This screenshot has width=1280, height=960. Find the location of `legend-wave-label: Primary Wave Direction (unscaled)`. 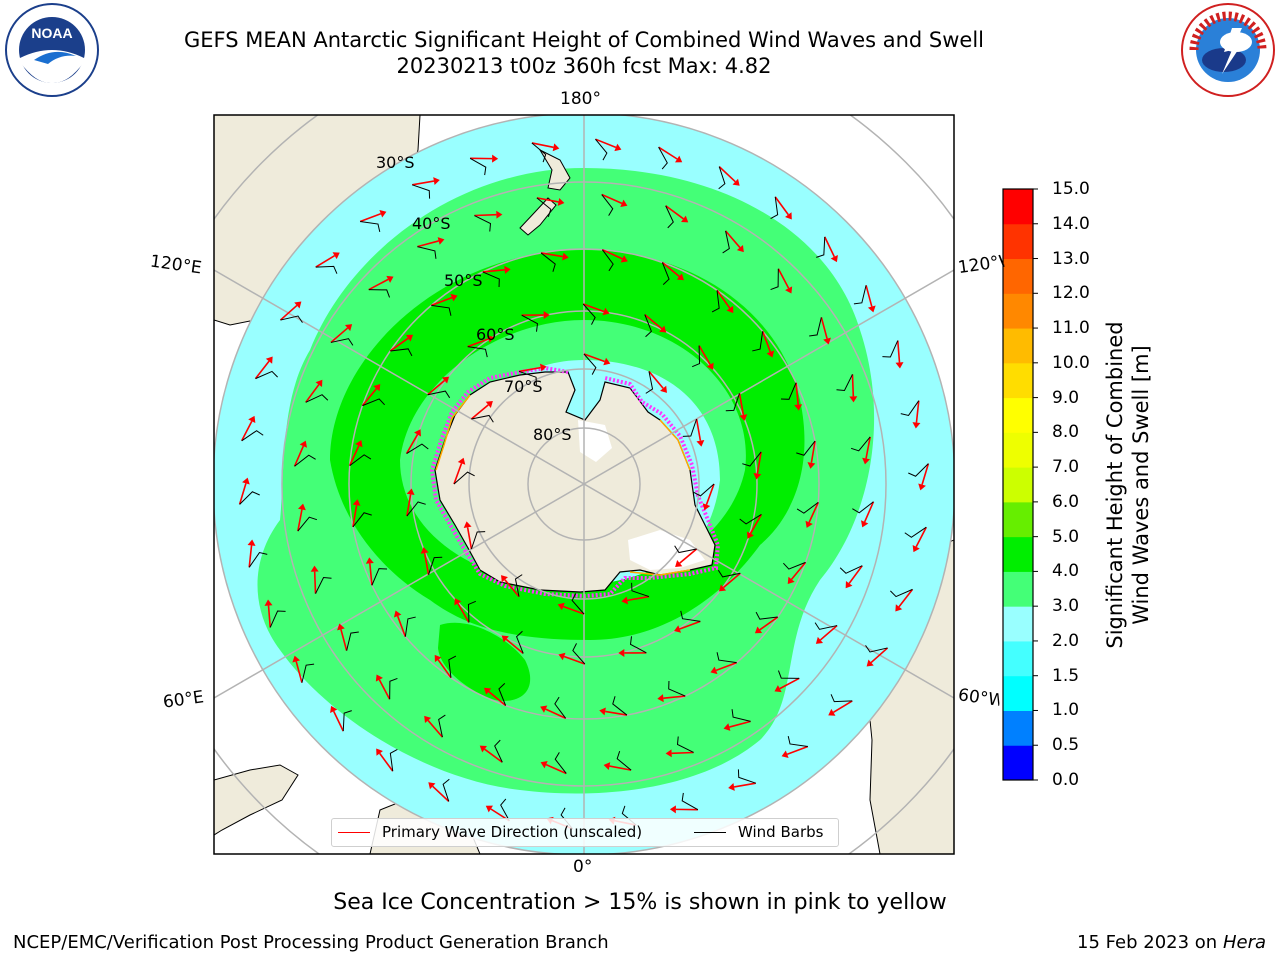

legend-wave-label: Primary Wave Direction (unscaled) is located at coordinates (512, 832).